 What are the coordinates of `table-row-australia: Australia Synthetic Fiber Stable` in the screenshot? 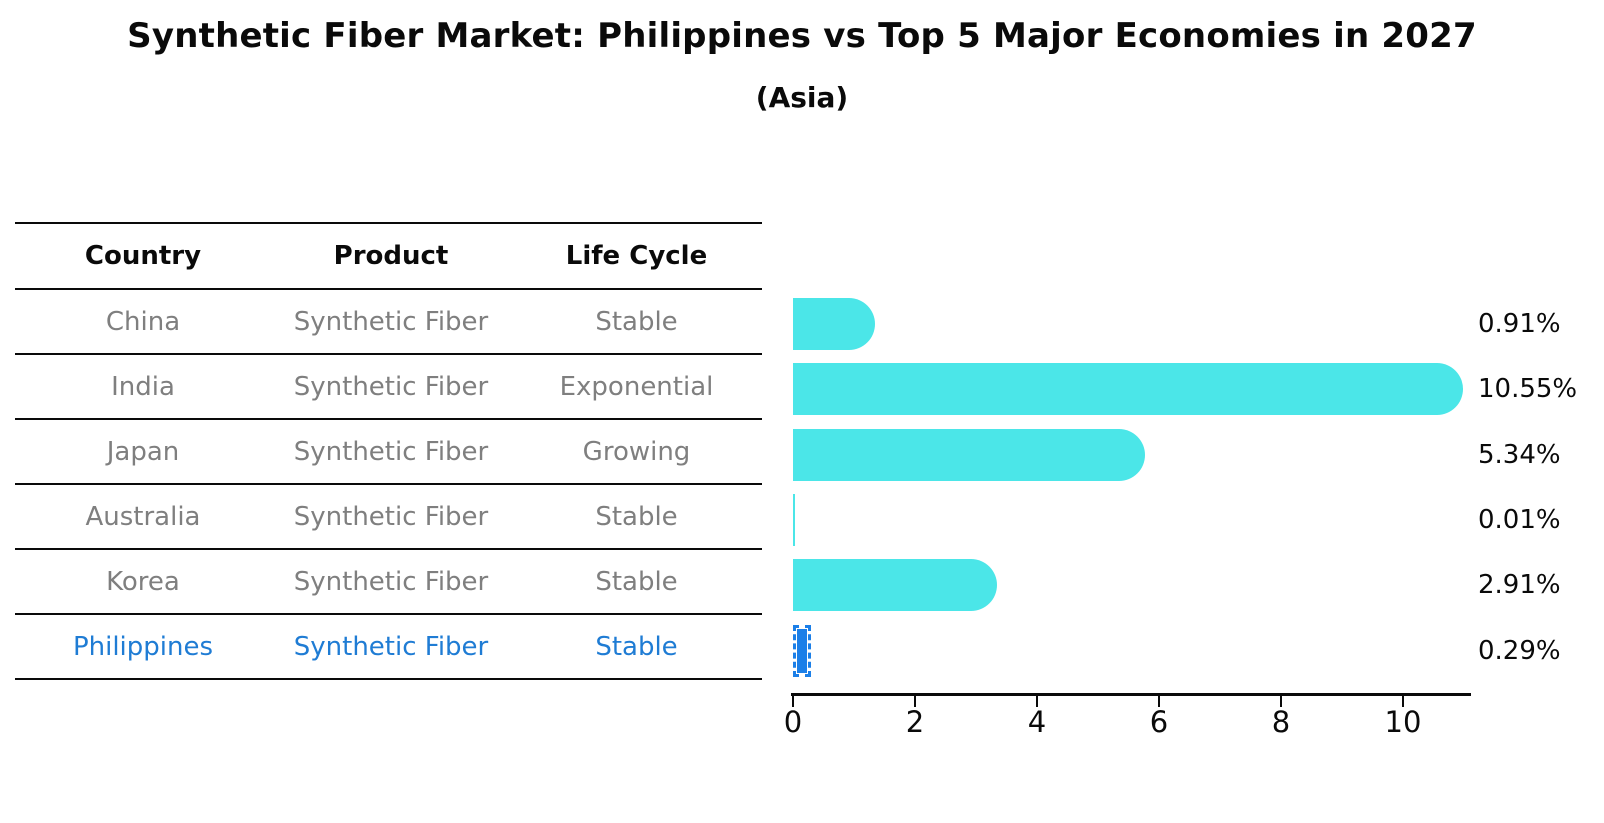 It's located at (388, 517).